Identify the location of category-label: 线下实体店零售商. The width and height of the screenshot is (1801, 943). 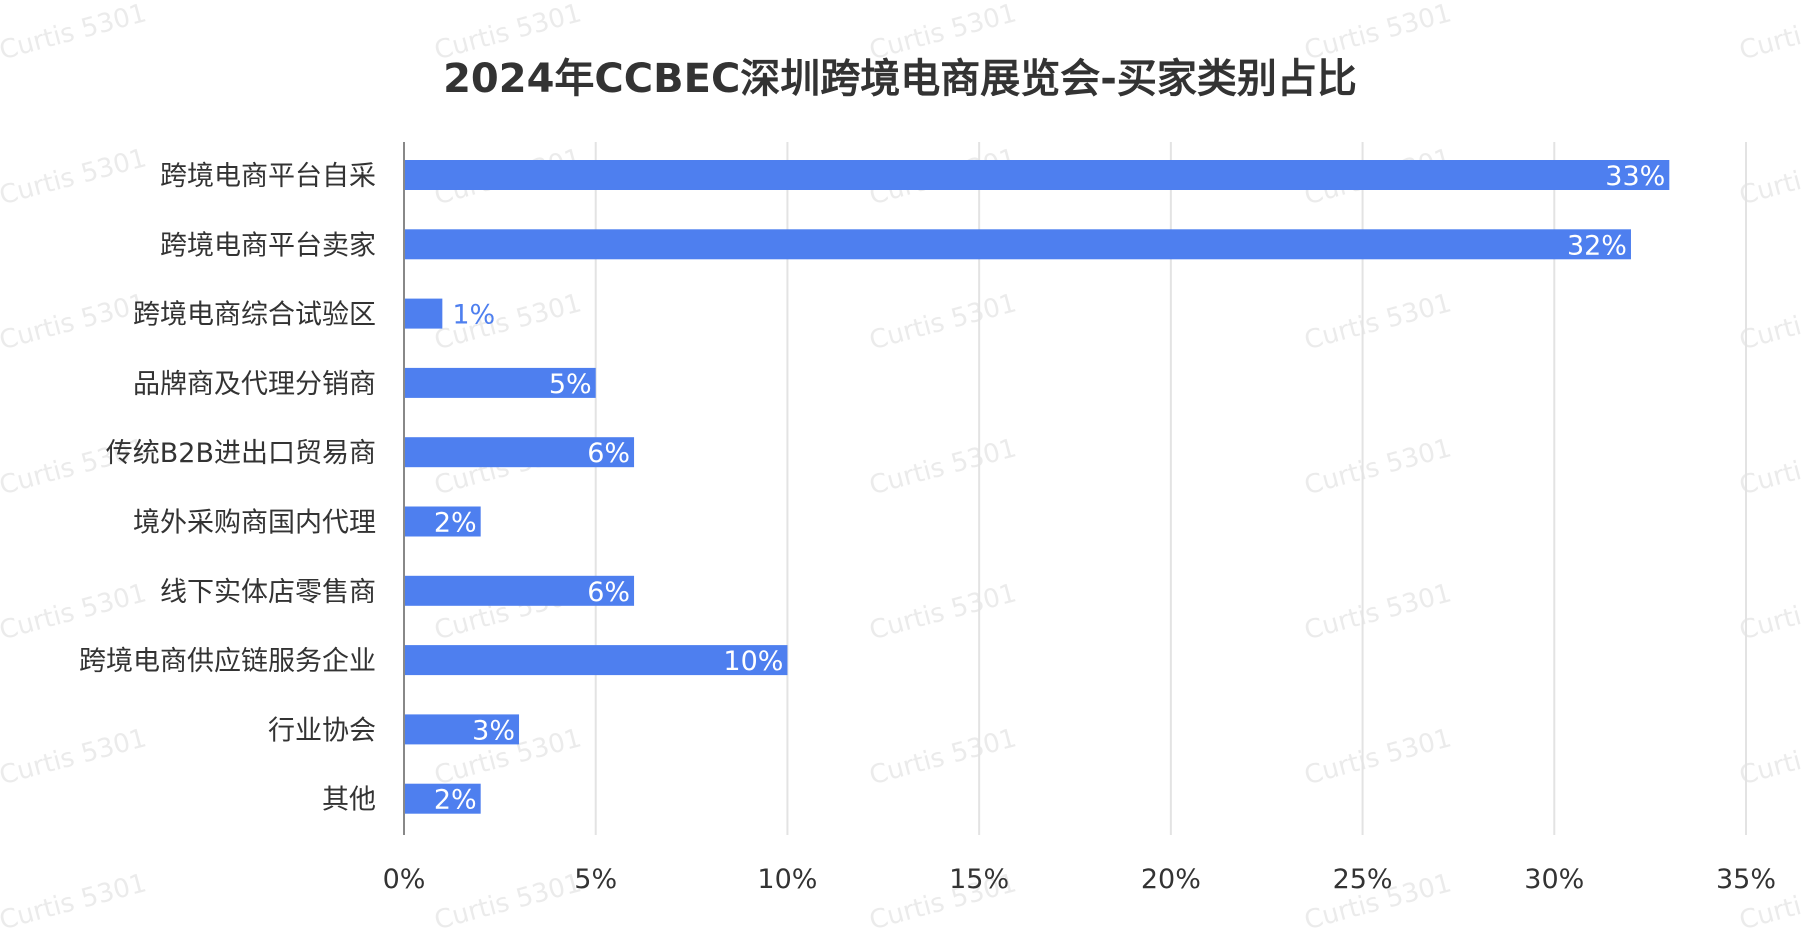
(268, 592).